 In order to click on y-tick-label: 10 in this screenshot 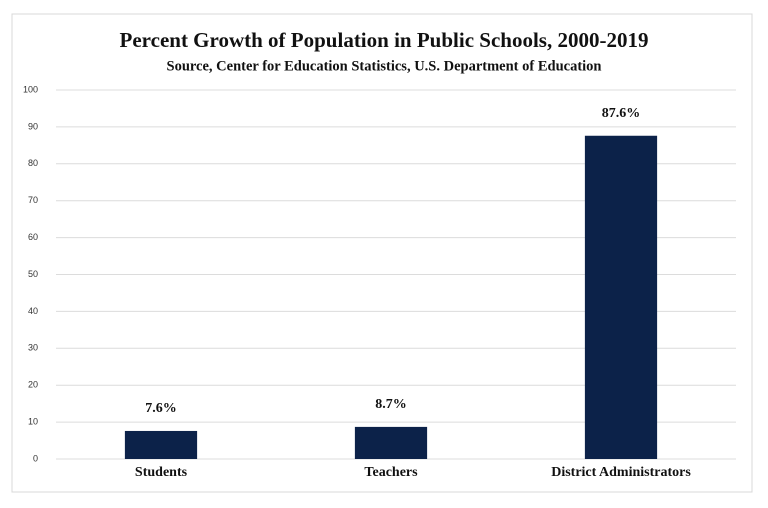, I will do `click(33, 421)`.